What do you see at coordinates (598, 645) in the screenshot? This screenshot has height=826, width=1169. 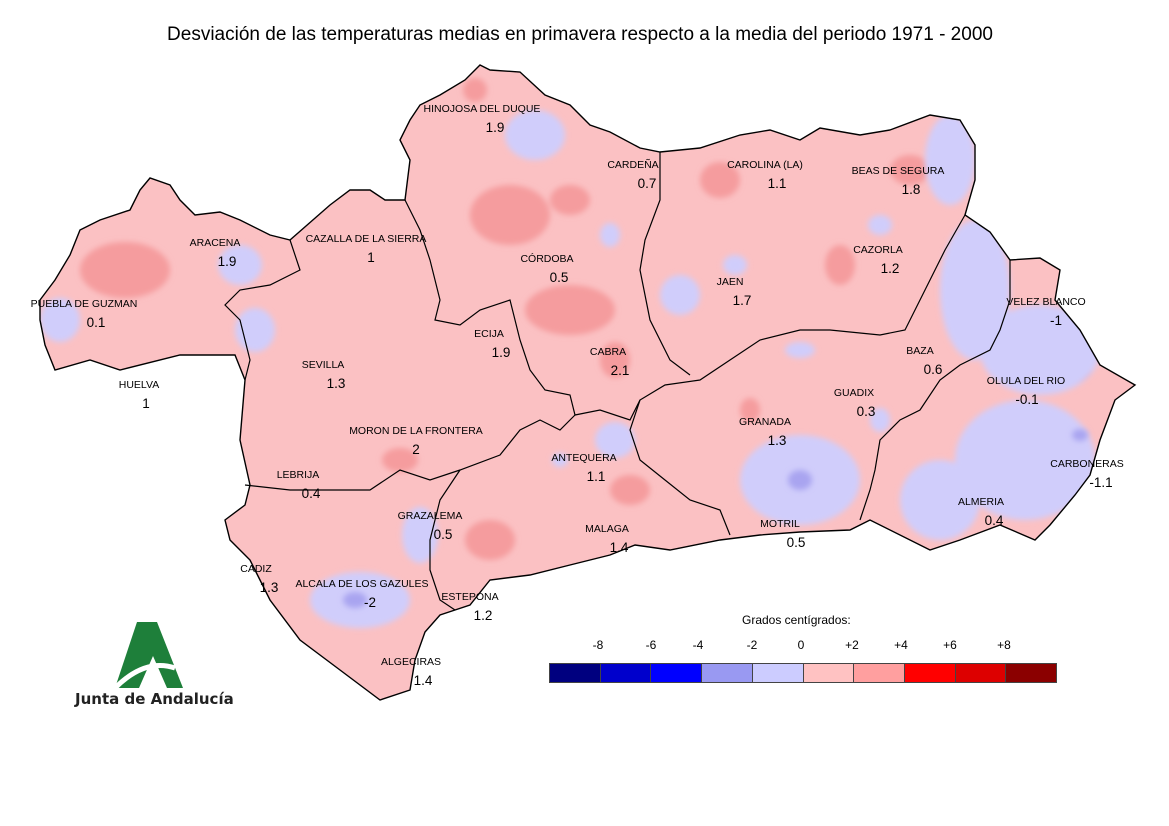 I see `legend-tick-label: -8` at bounding box center [598, 645].